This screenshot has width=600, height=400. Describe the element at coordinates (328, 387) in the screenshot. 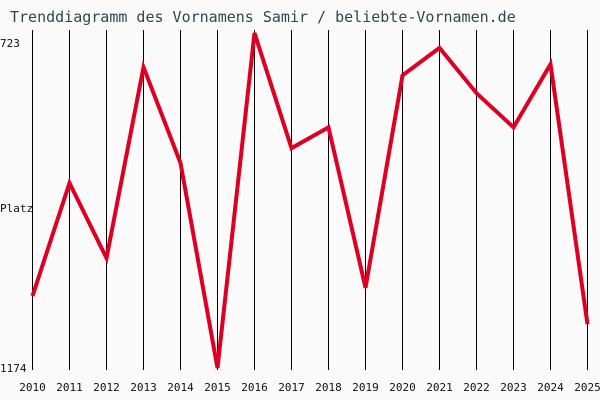

I see `x-tick-label: 2018` at that location.